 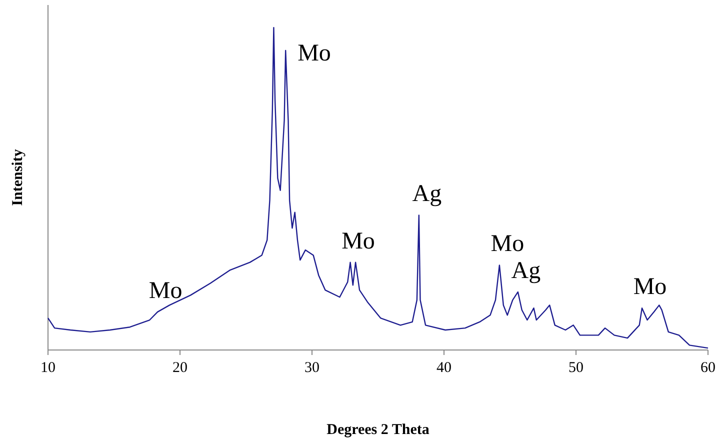 I want to click on x-tick-label: 10, so click(x=48, y=368).